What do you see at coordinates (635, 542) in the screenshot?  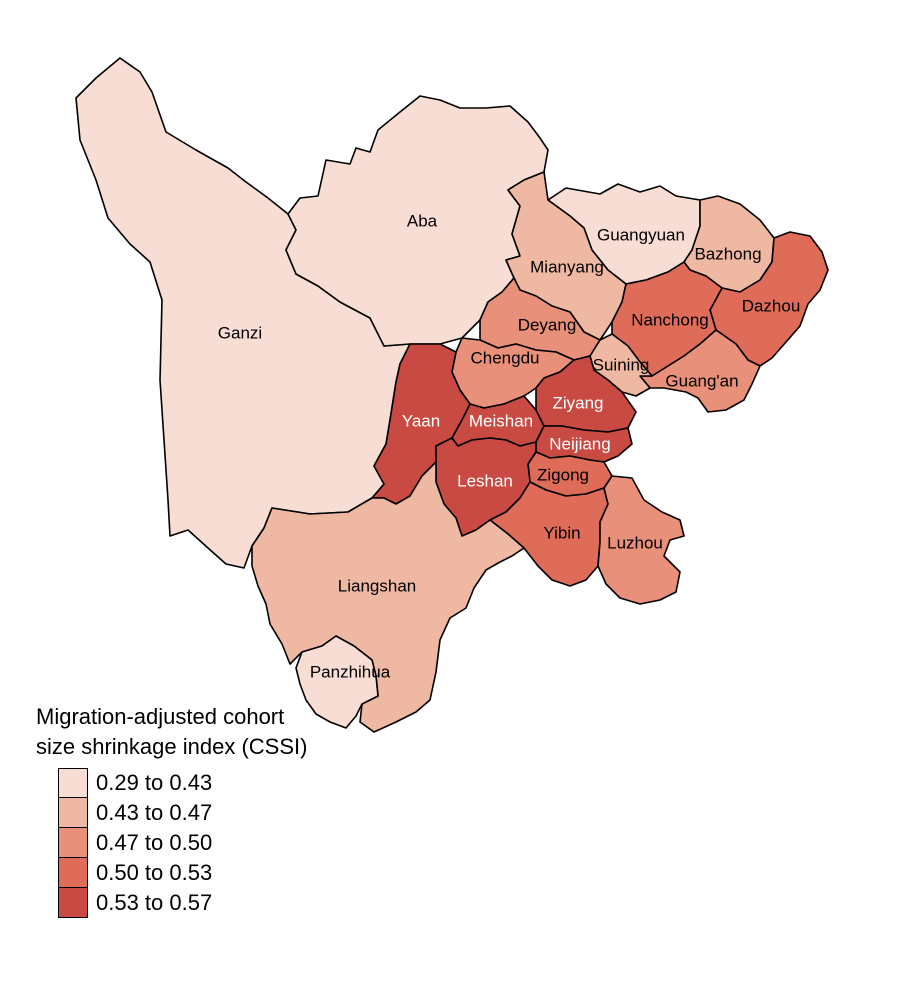 I see `label-luzhou: Luzhou` at bounding box center [635, 542].